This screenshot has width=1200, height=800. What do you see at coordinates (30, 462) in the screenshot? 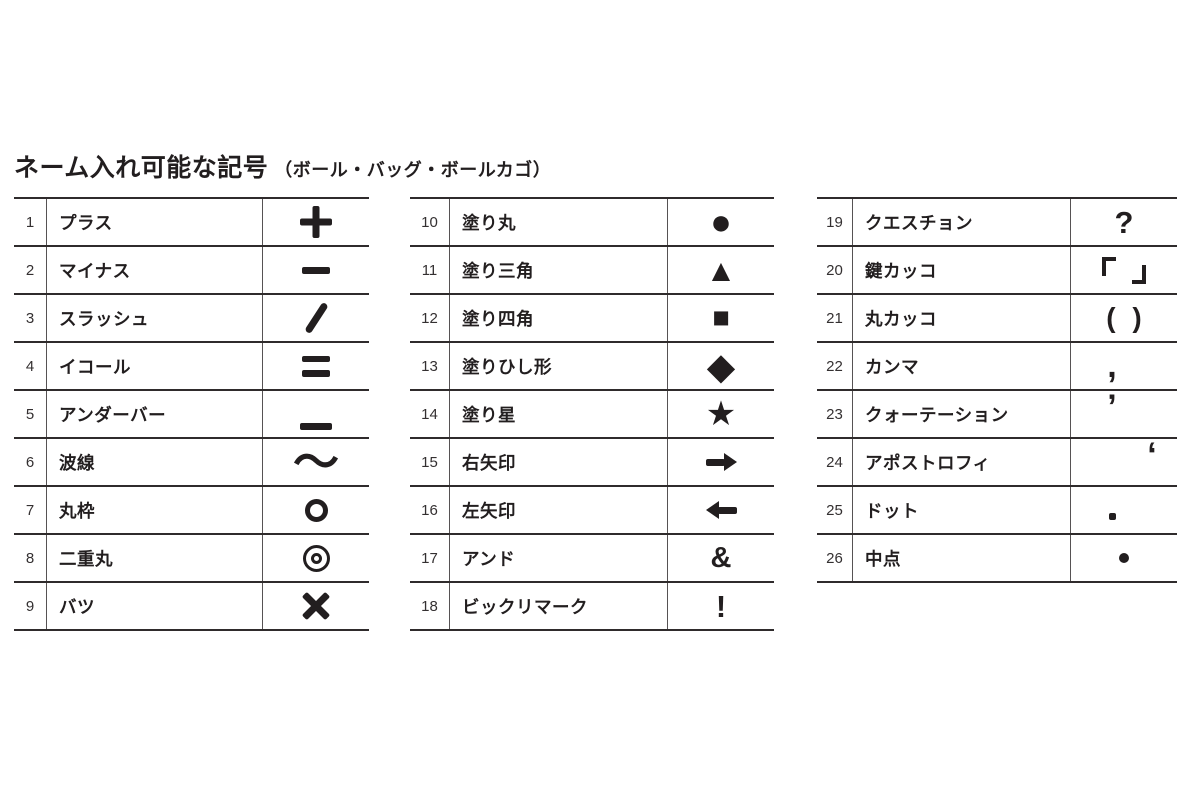
I see `row-number: 6` at bounding box center [30, 462].